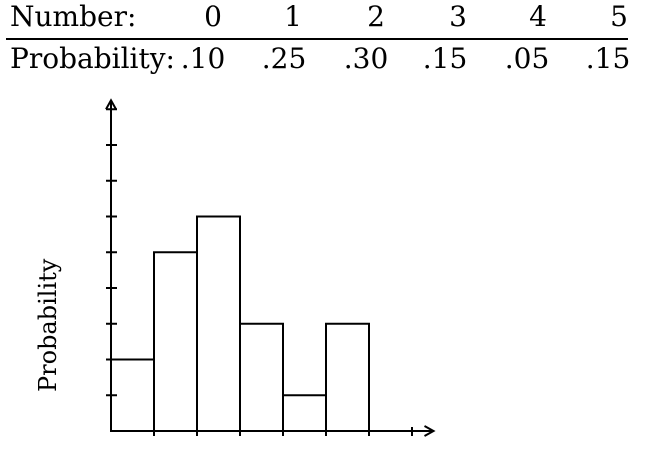 The width and height of the screenshot is (667, 461). Describe the element at coordinates (92, 58) in the screenshot. I see `probability-row-label: Probability:` at that location.